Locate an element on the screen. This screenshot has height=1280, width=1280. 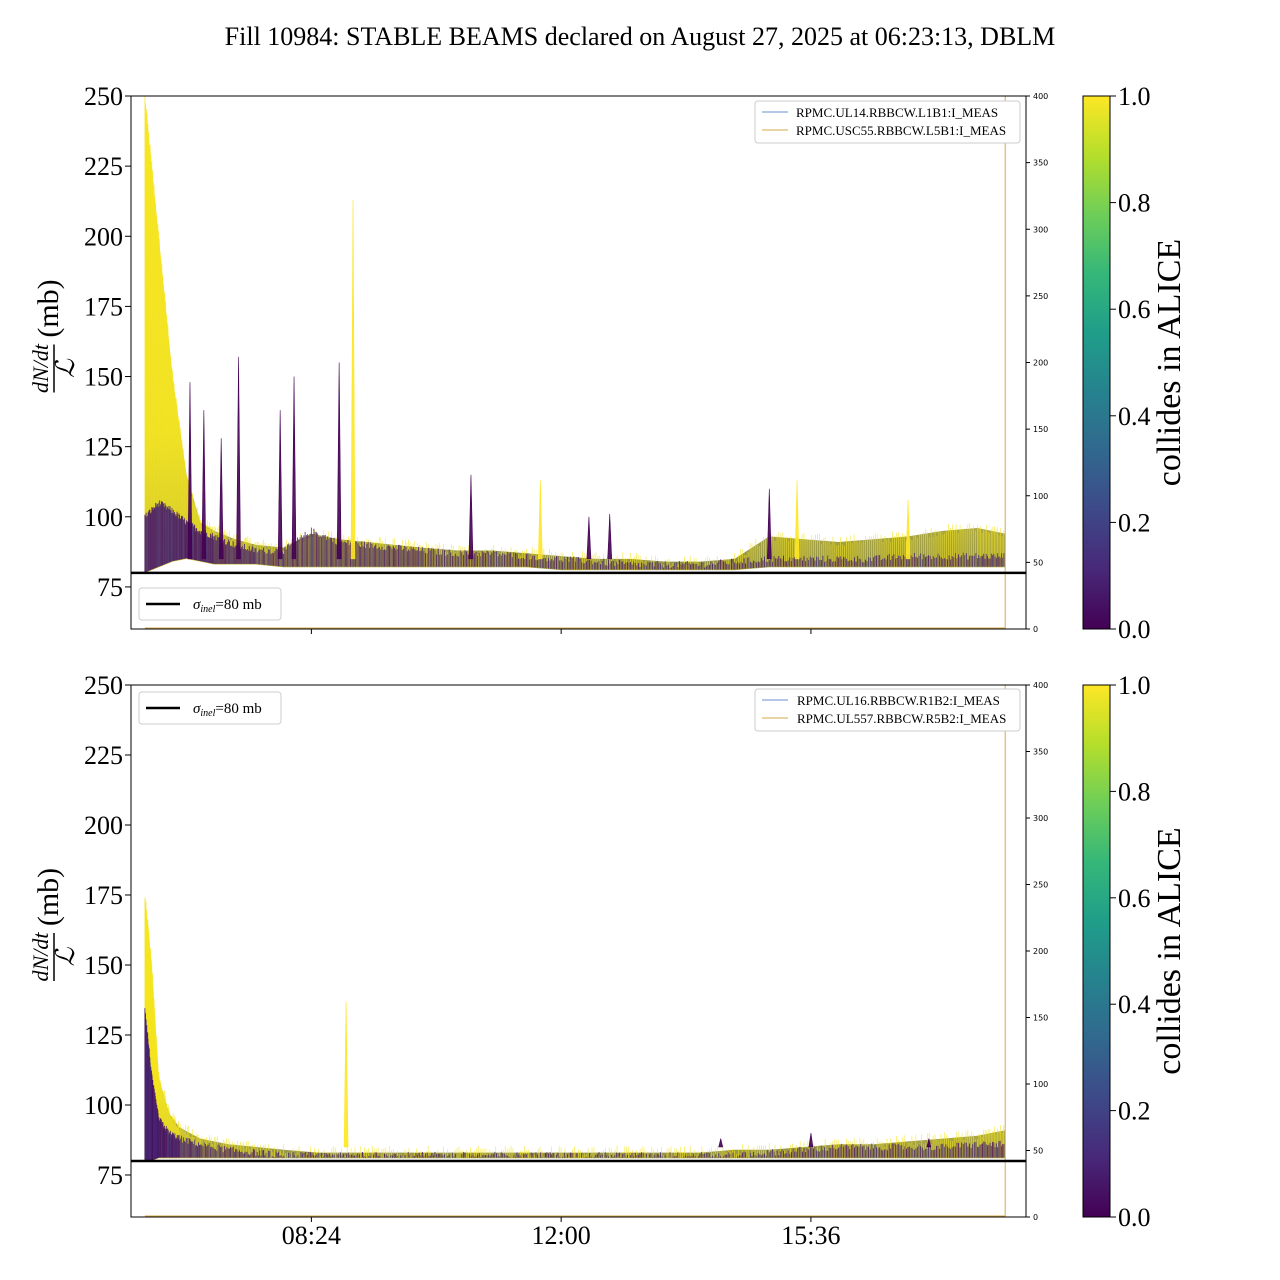
bot-ylabel-group: dN/dtℒ (mb) is located at coordinates (54, 925).